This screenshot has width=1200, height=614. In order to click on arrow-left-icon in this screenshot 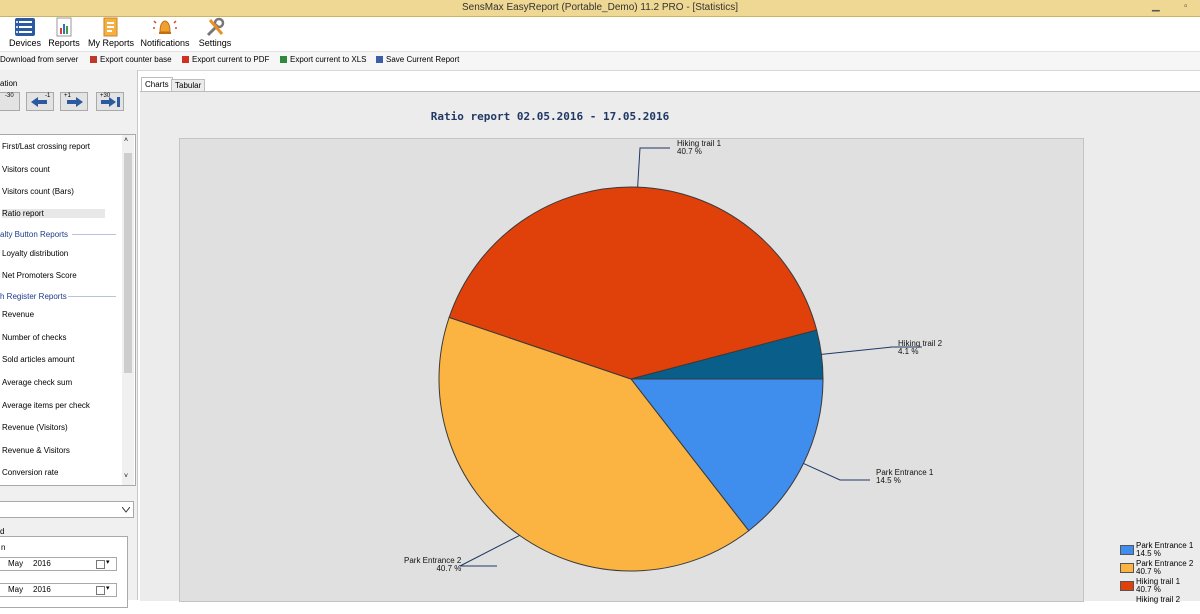, I will do `click(39, 102)`.